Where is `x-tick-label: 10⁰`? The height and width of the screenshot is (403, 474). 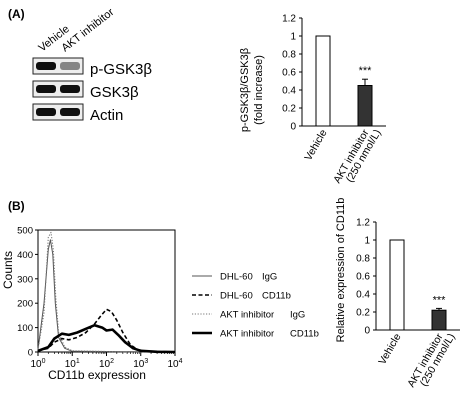 x-tick-label: 10⁰ is located at coordinates (37, 364).